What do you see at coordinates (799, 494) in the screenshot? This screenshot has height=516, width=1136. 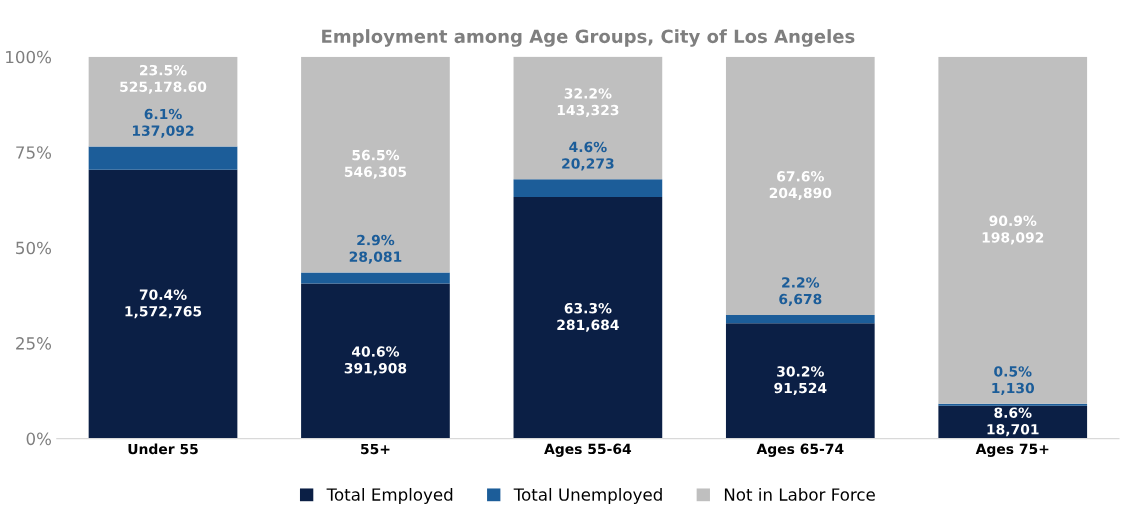 I see `legend-label: Not in Labor Force` at bounding box center [799, 494].